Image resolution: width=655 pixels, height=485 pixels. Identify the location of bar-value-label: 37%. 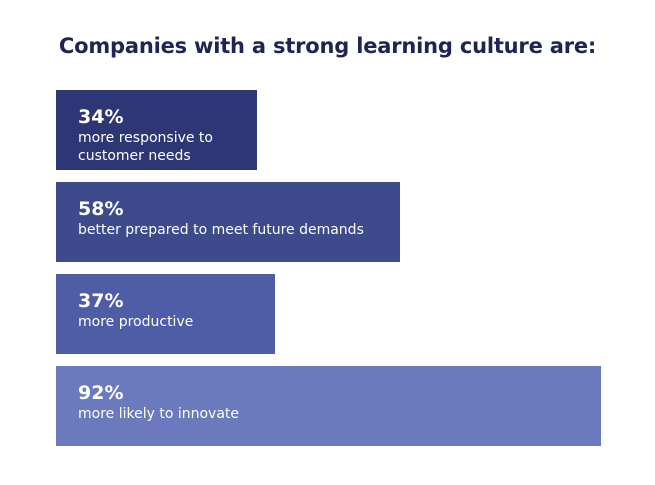
(101, 301).